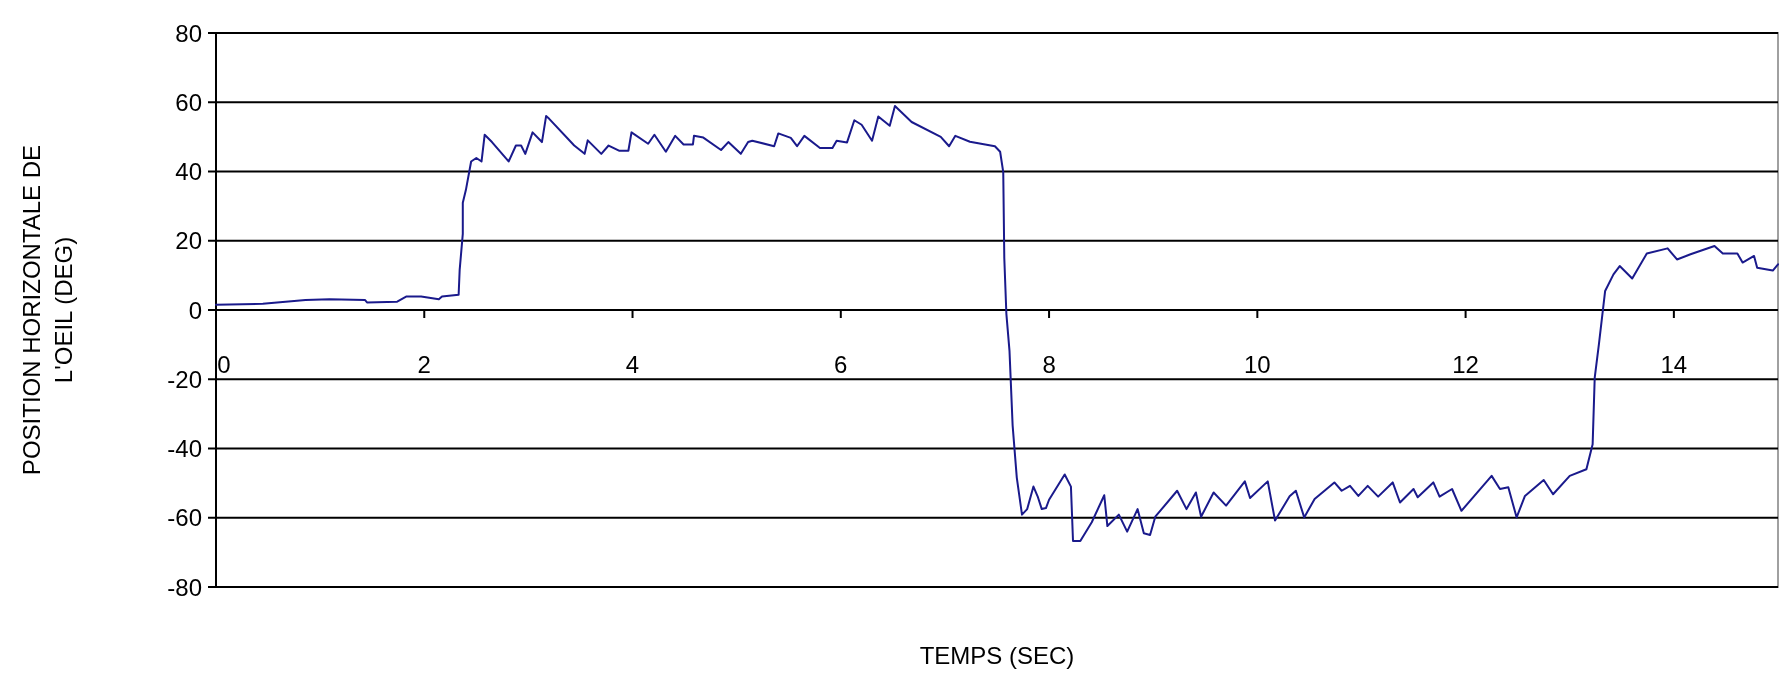 Image resolution: width=1787 pixels, height=679 pixels. Describe the element at coordinates (1257, 364) in the screenshot. I see `x-tick-label: 10` at that location.